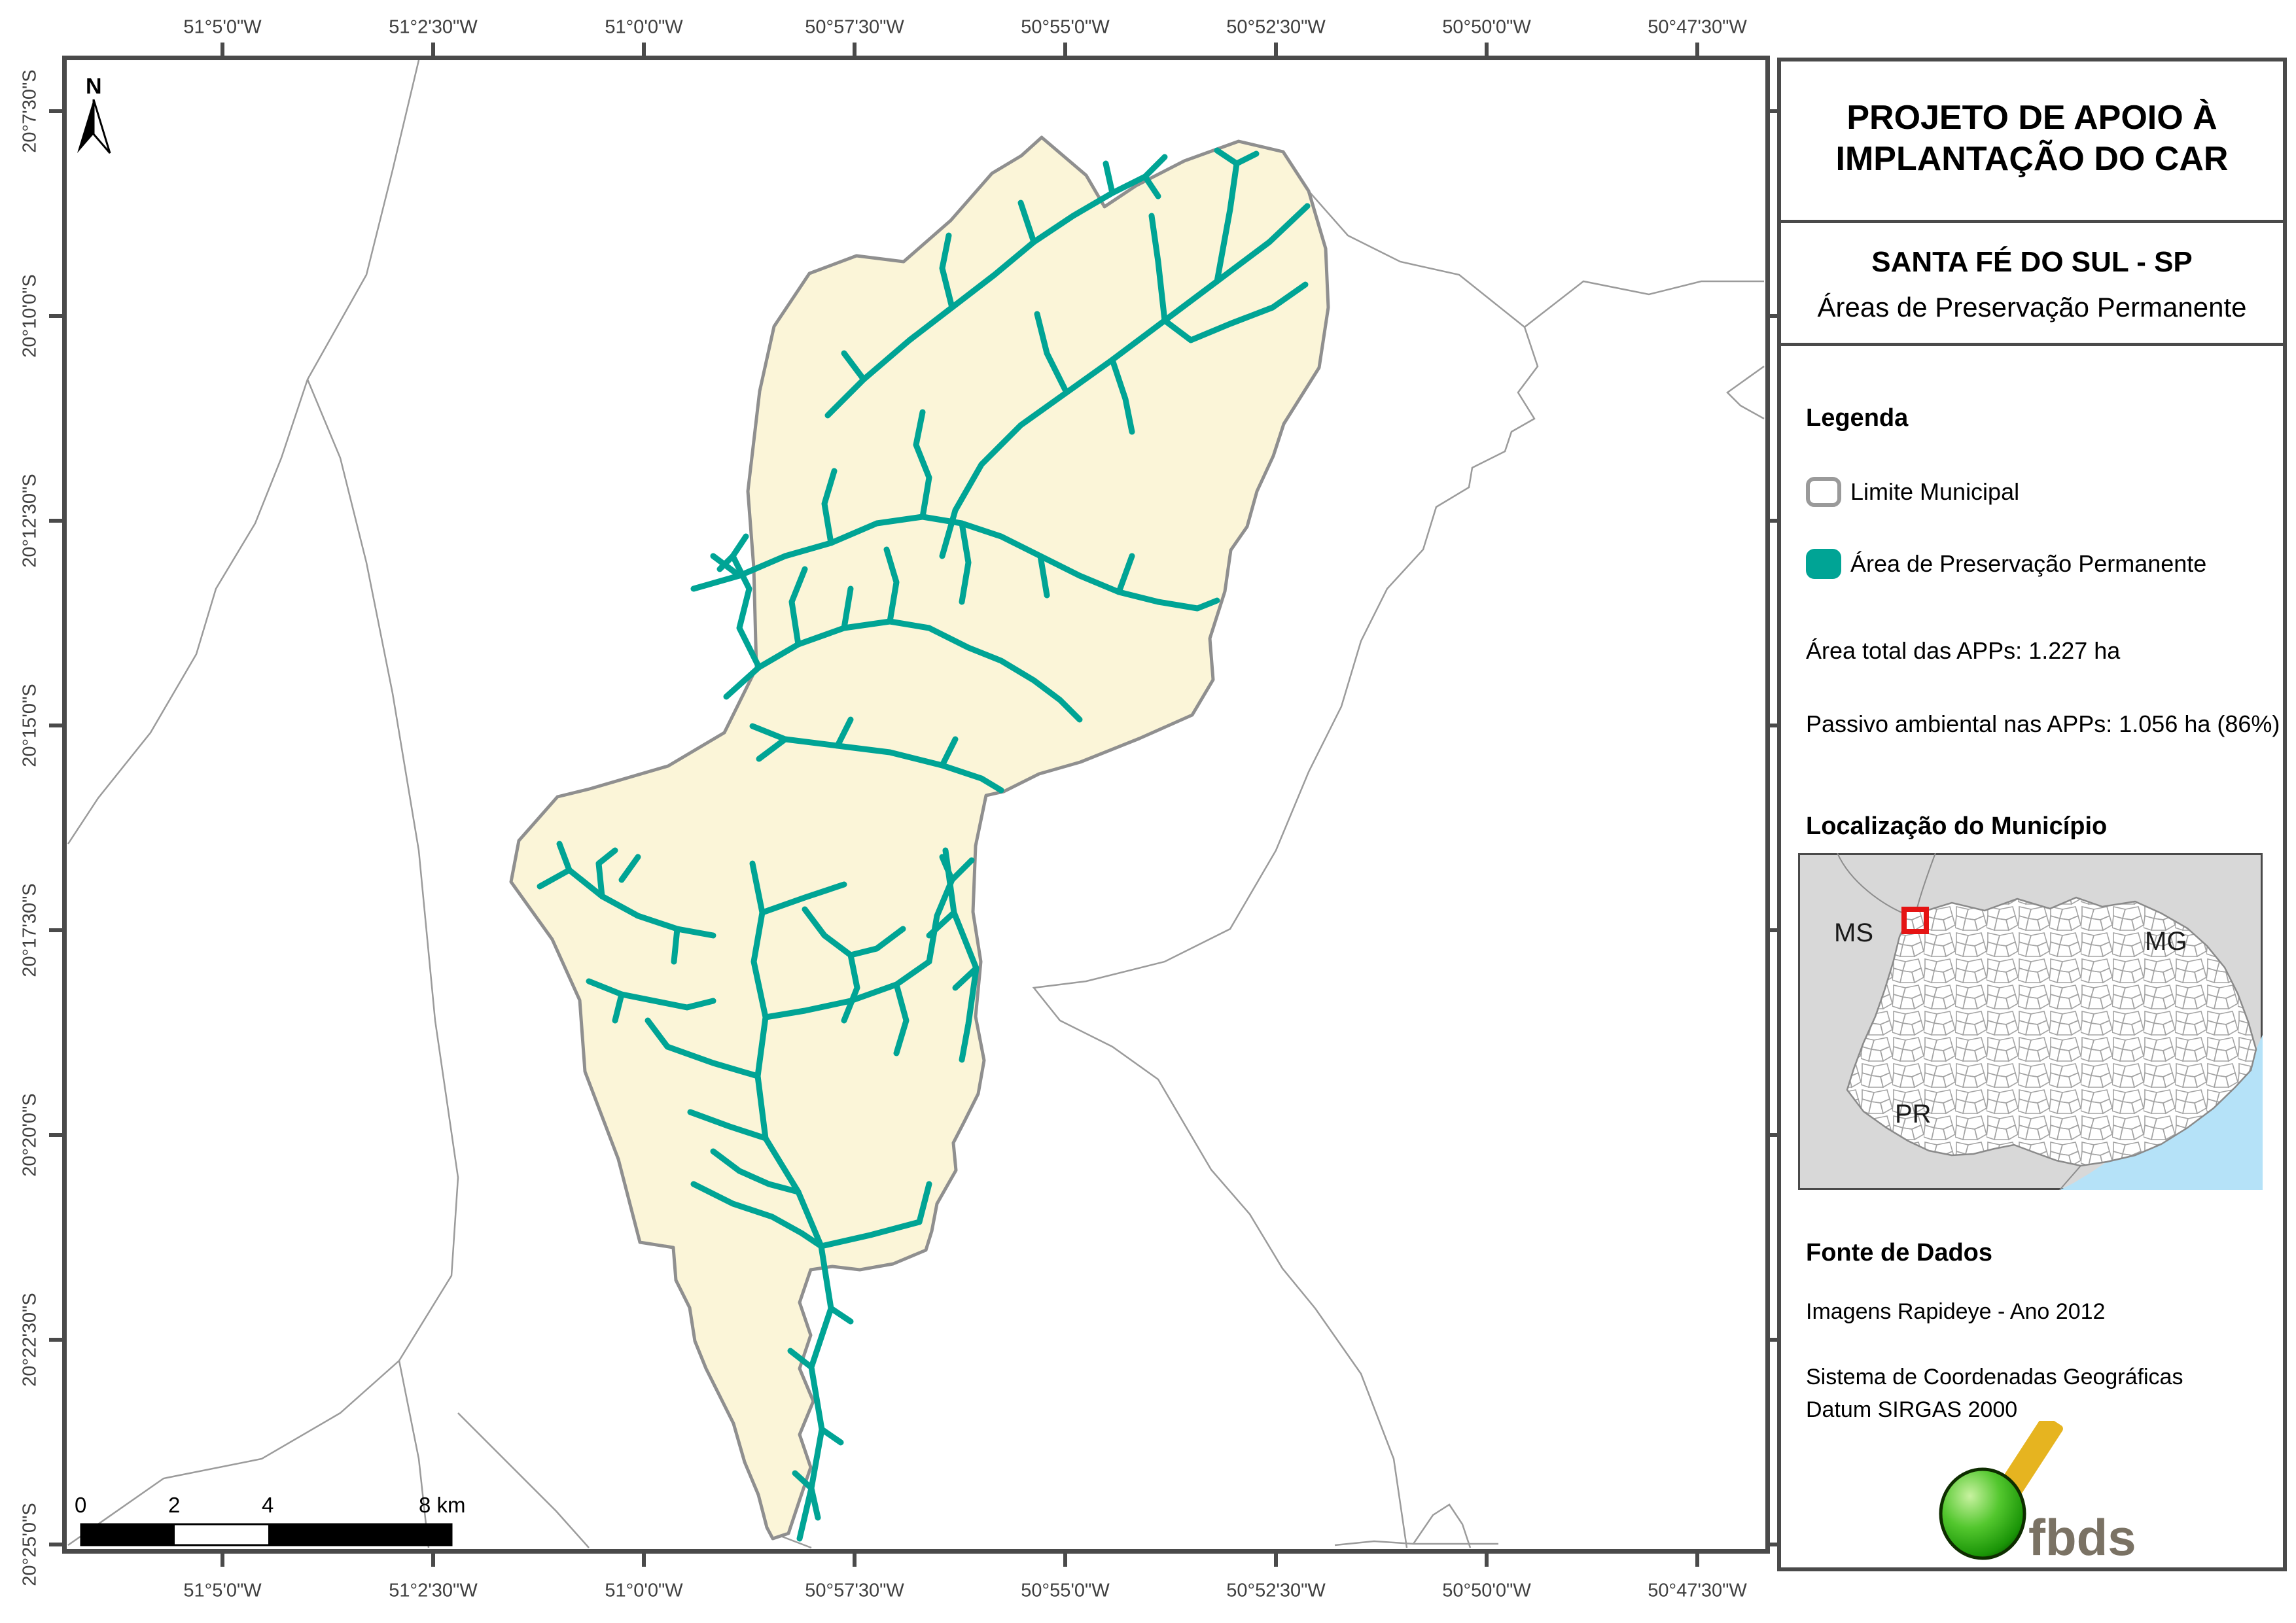 The width and height of the screenshot is (2296, 1623). What do you see at coordinates (223, 1591) in the screenshot?
I see `lon-label-bottom: 51°5'0"W` at bounding box center [223, 1591].